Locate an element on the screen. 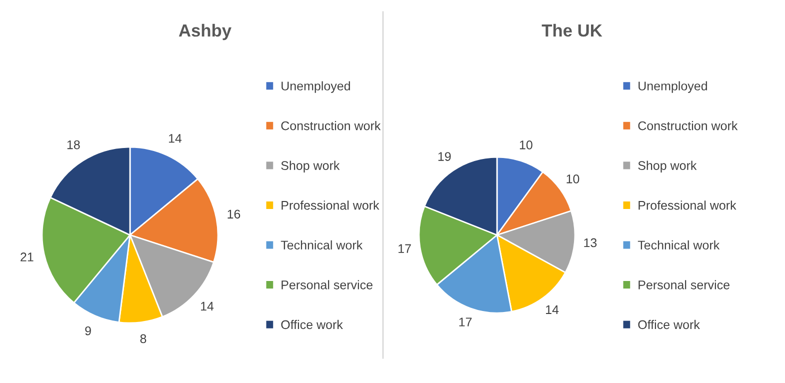  chart-title: Ashby is located at coordinates (205, 32).